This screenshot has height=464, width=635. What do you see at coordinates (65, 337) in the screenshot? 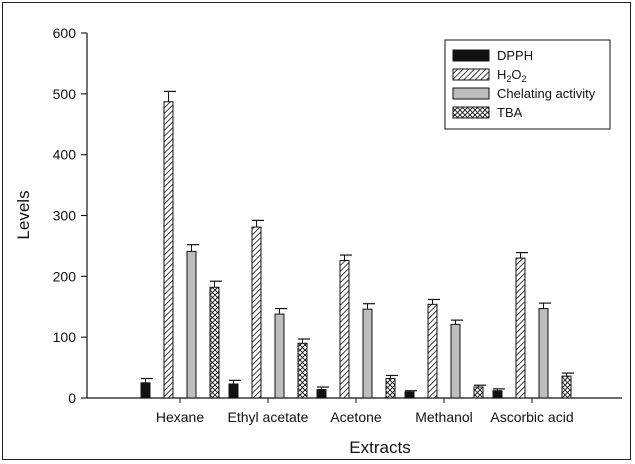
I see `y-tick-label: 100` at bounding box center [65, 337].